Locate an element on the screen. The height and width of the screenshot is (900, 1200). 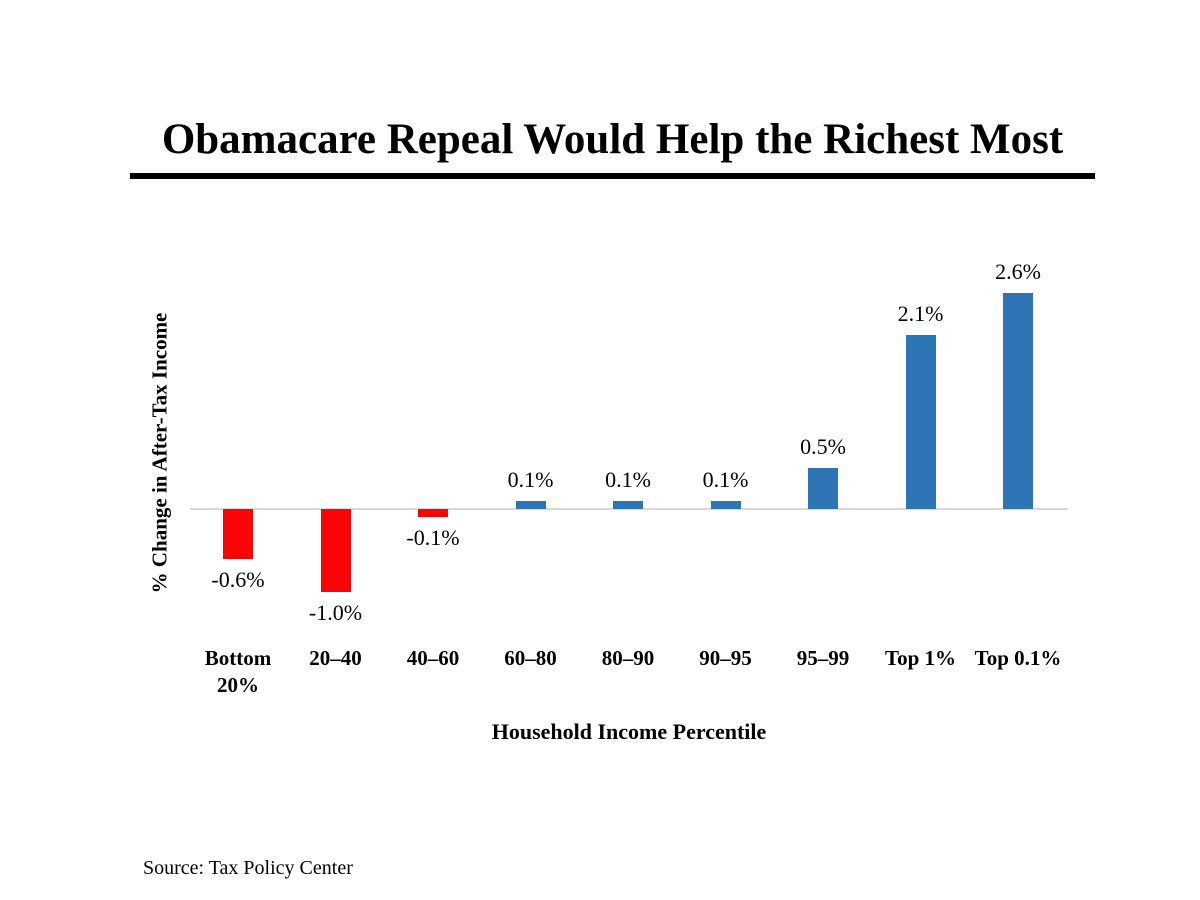
x-tick-label: Top 1% is located at coordinates (920, 658).